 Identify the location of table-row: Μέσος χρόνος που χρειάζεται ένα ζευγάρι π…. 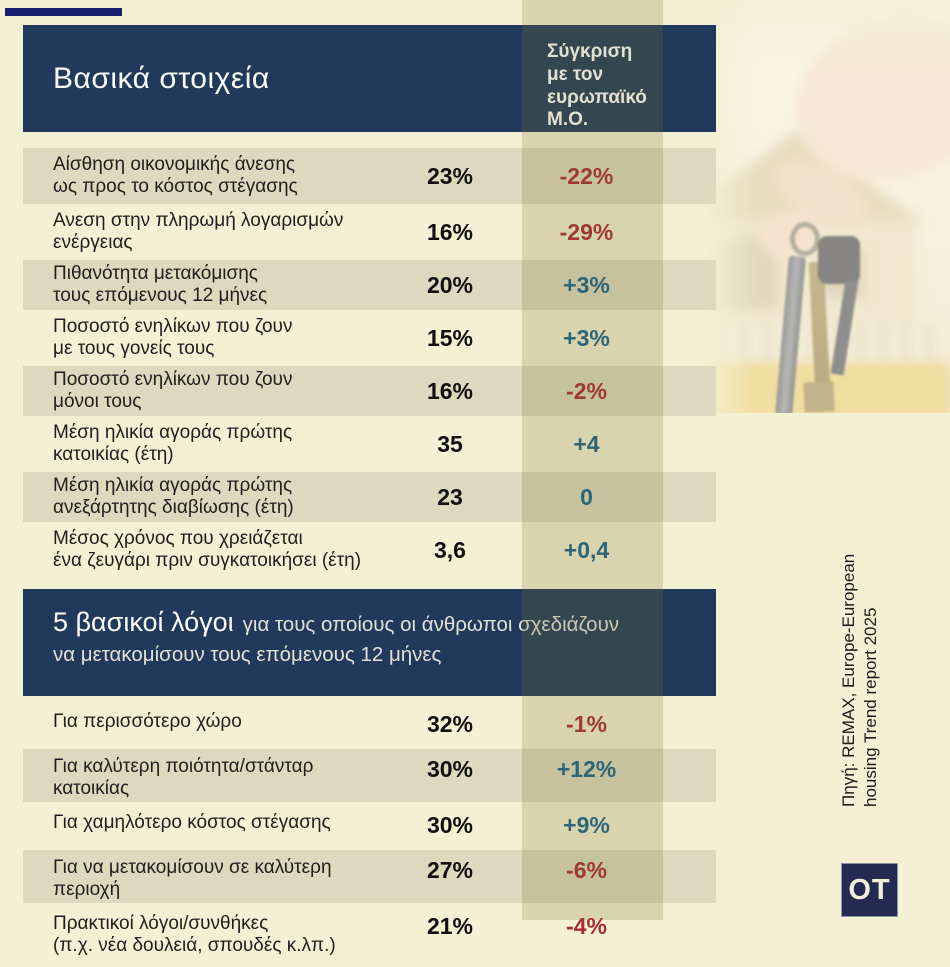
(369, 550).